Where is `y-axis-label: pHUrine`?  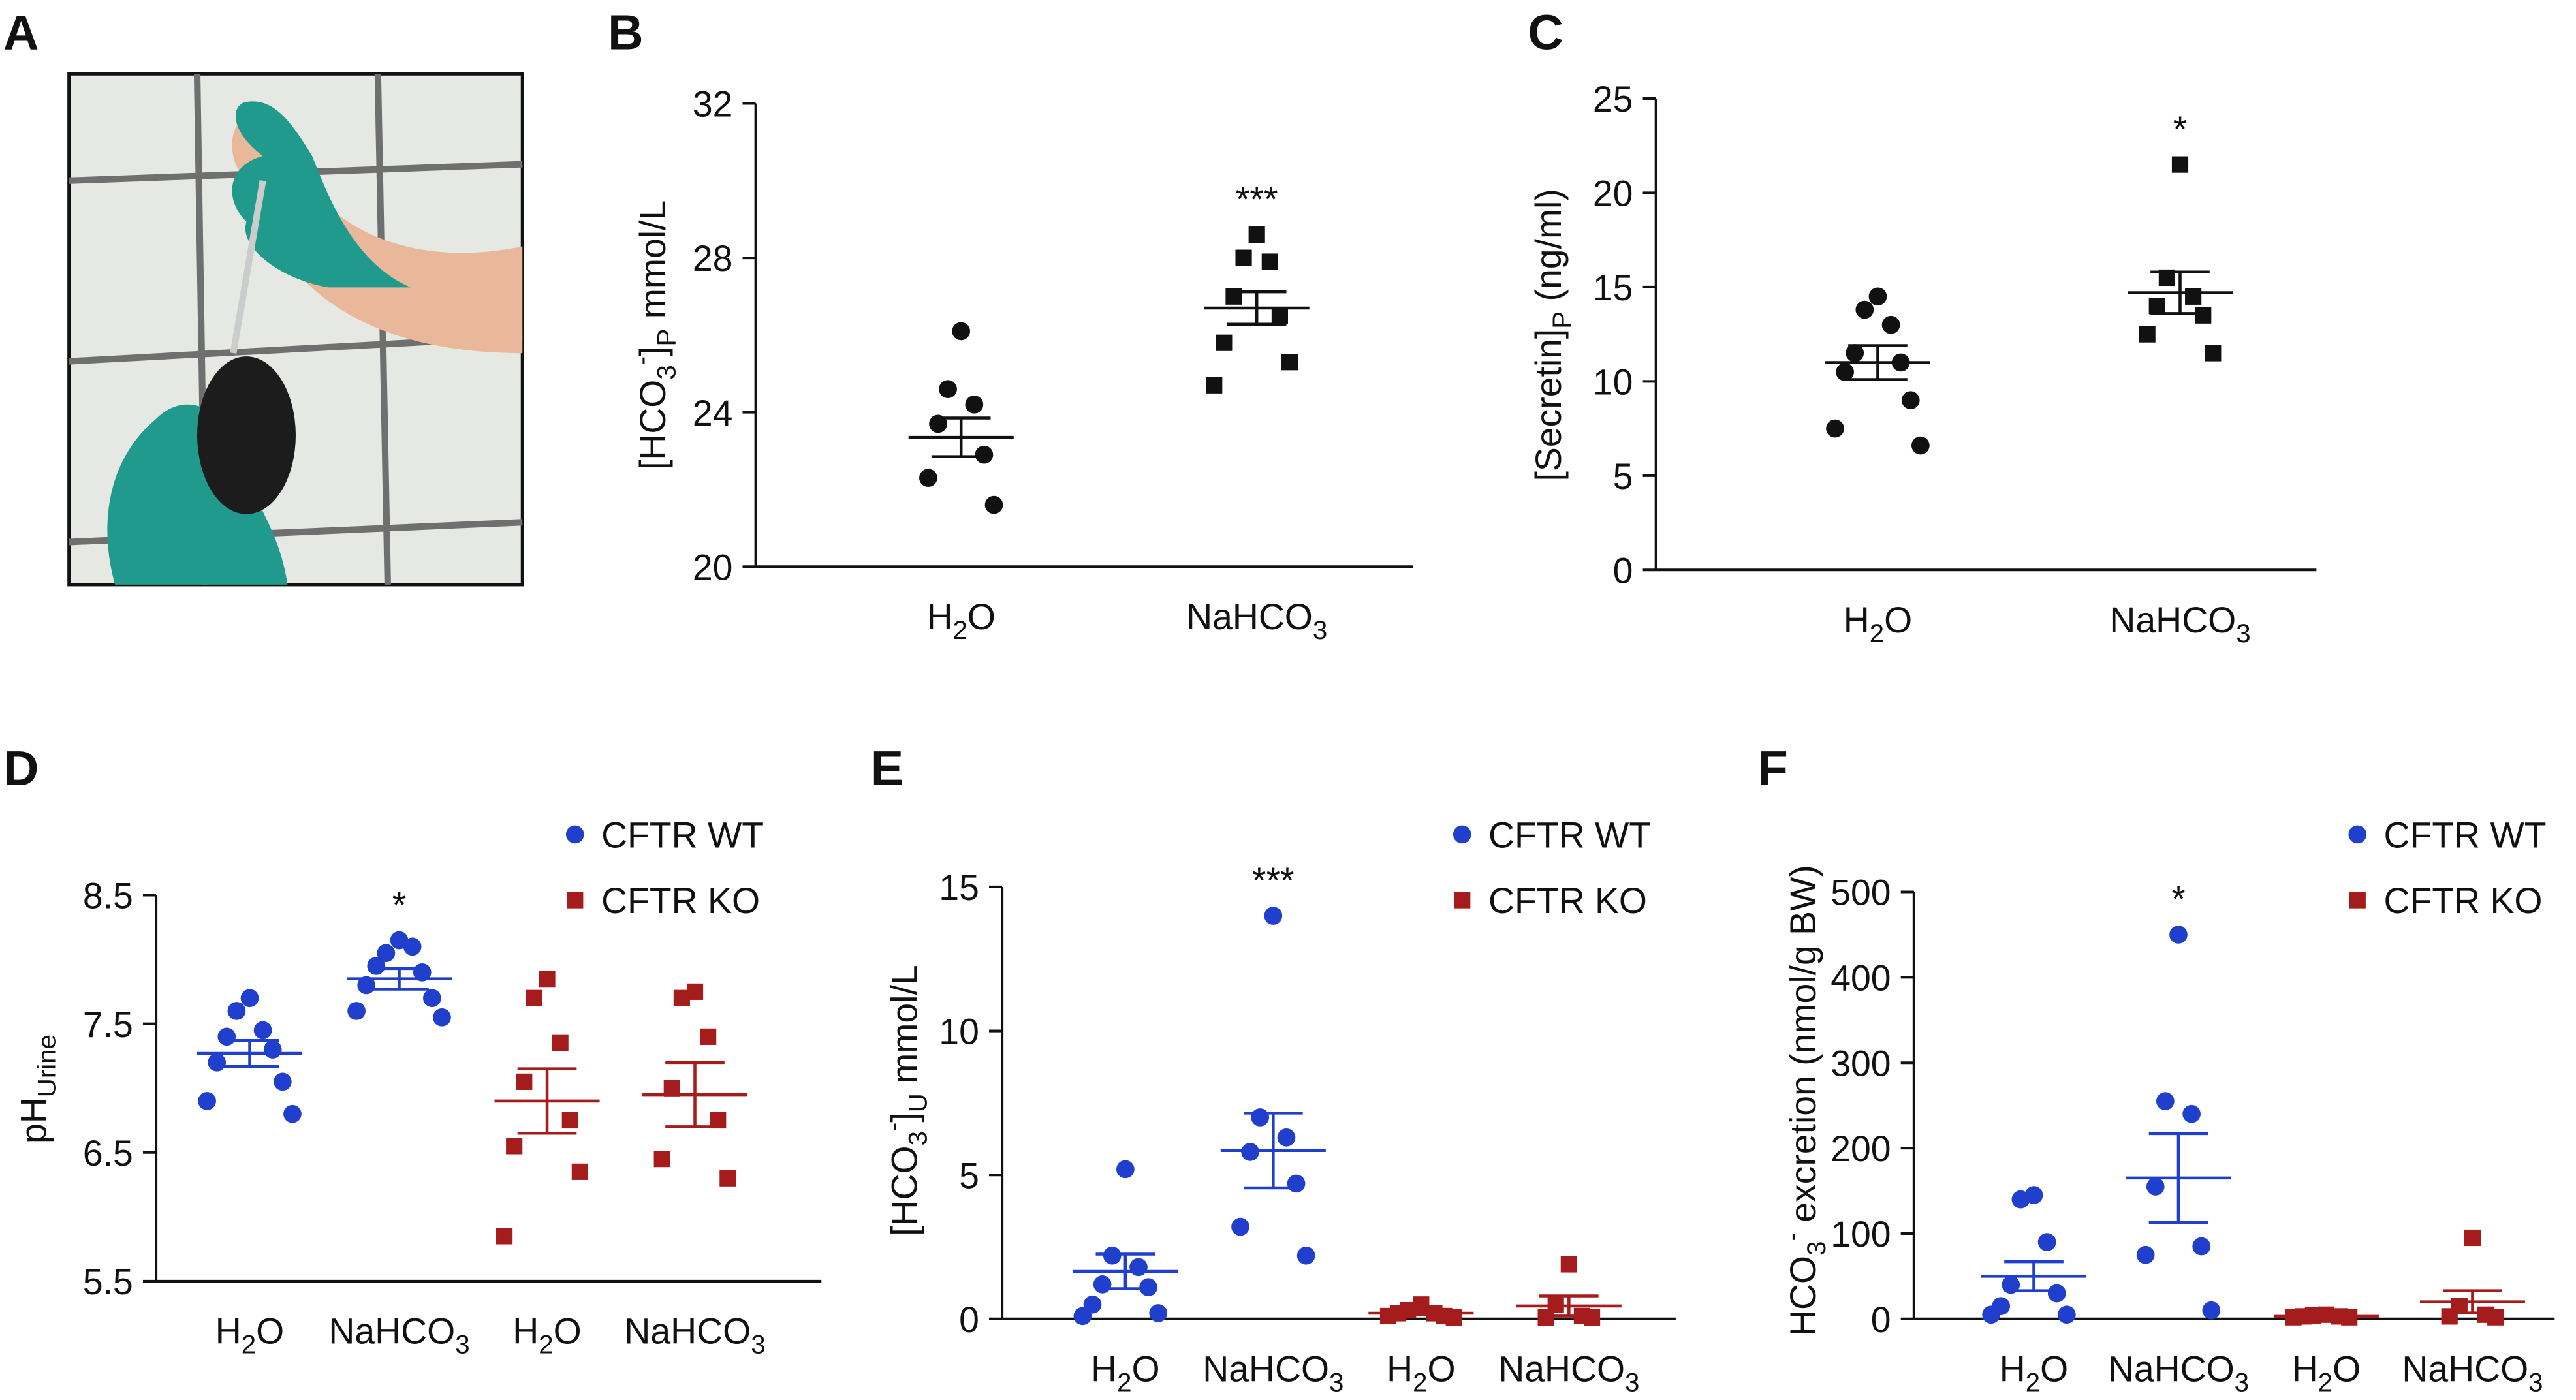 y-axis-label: pHUrine is located at coordinates (37, 1088).